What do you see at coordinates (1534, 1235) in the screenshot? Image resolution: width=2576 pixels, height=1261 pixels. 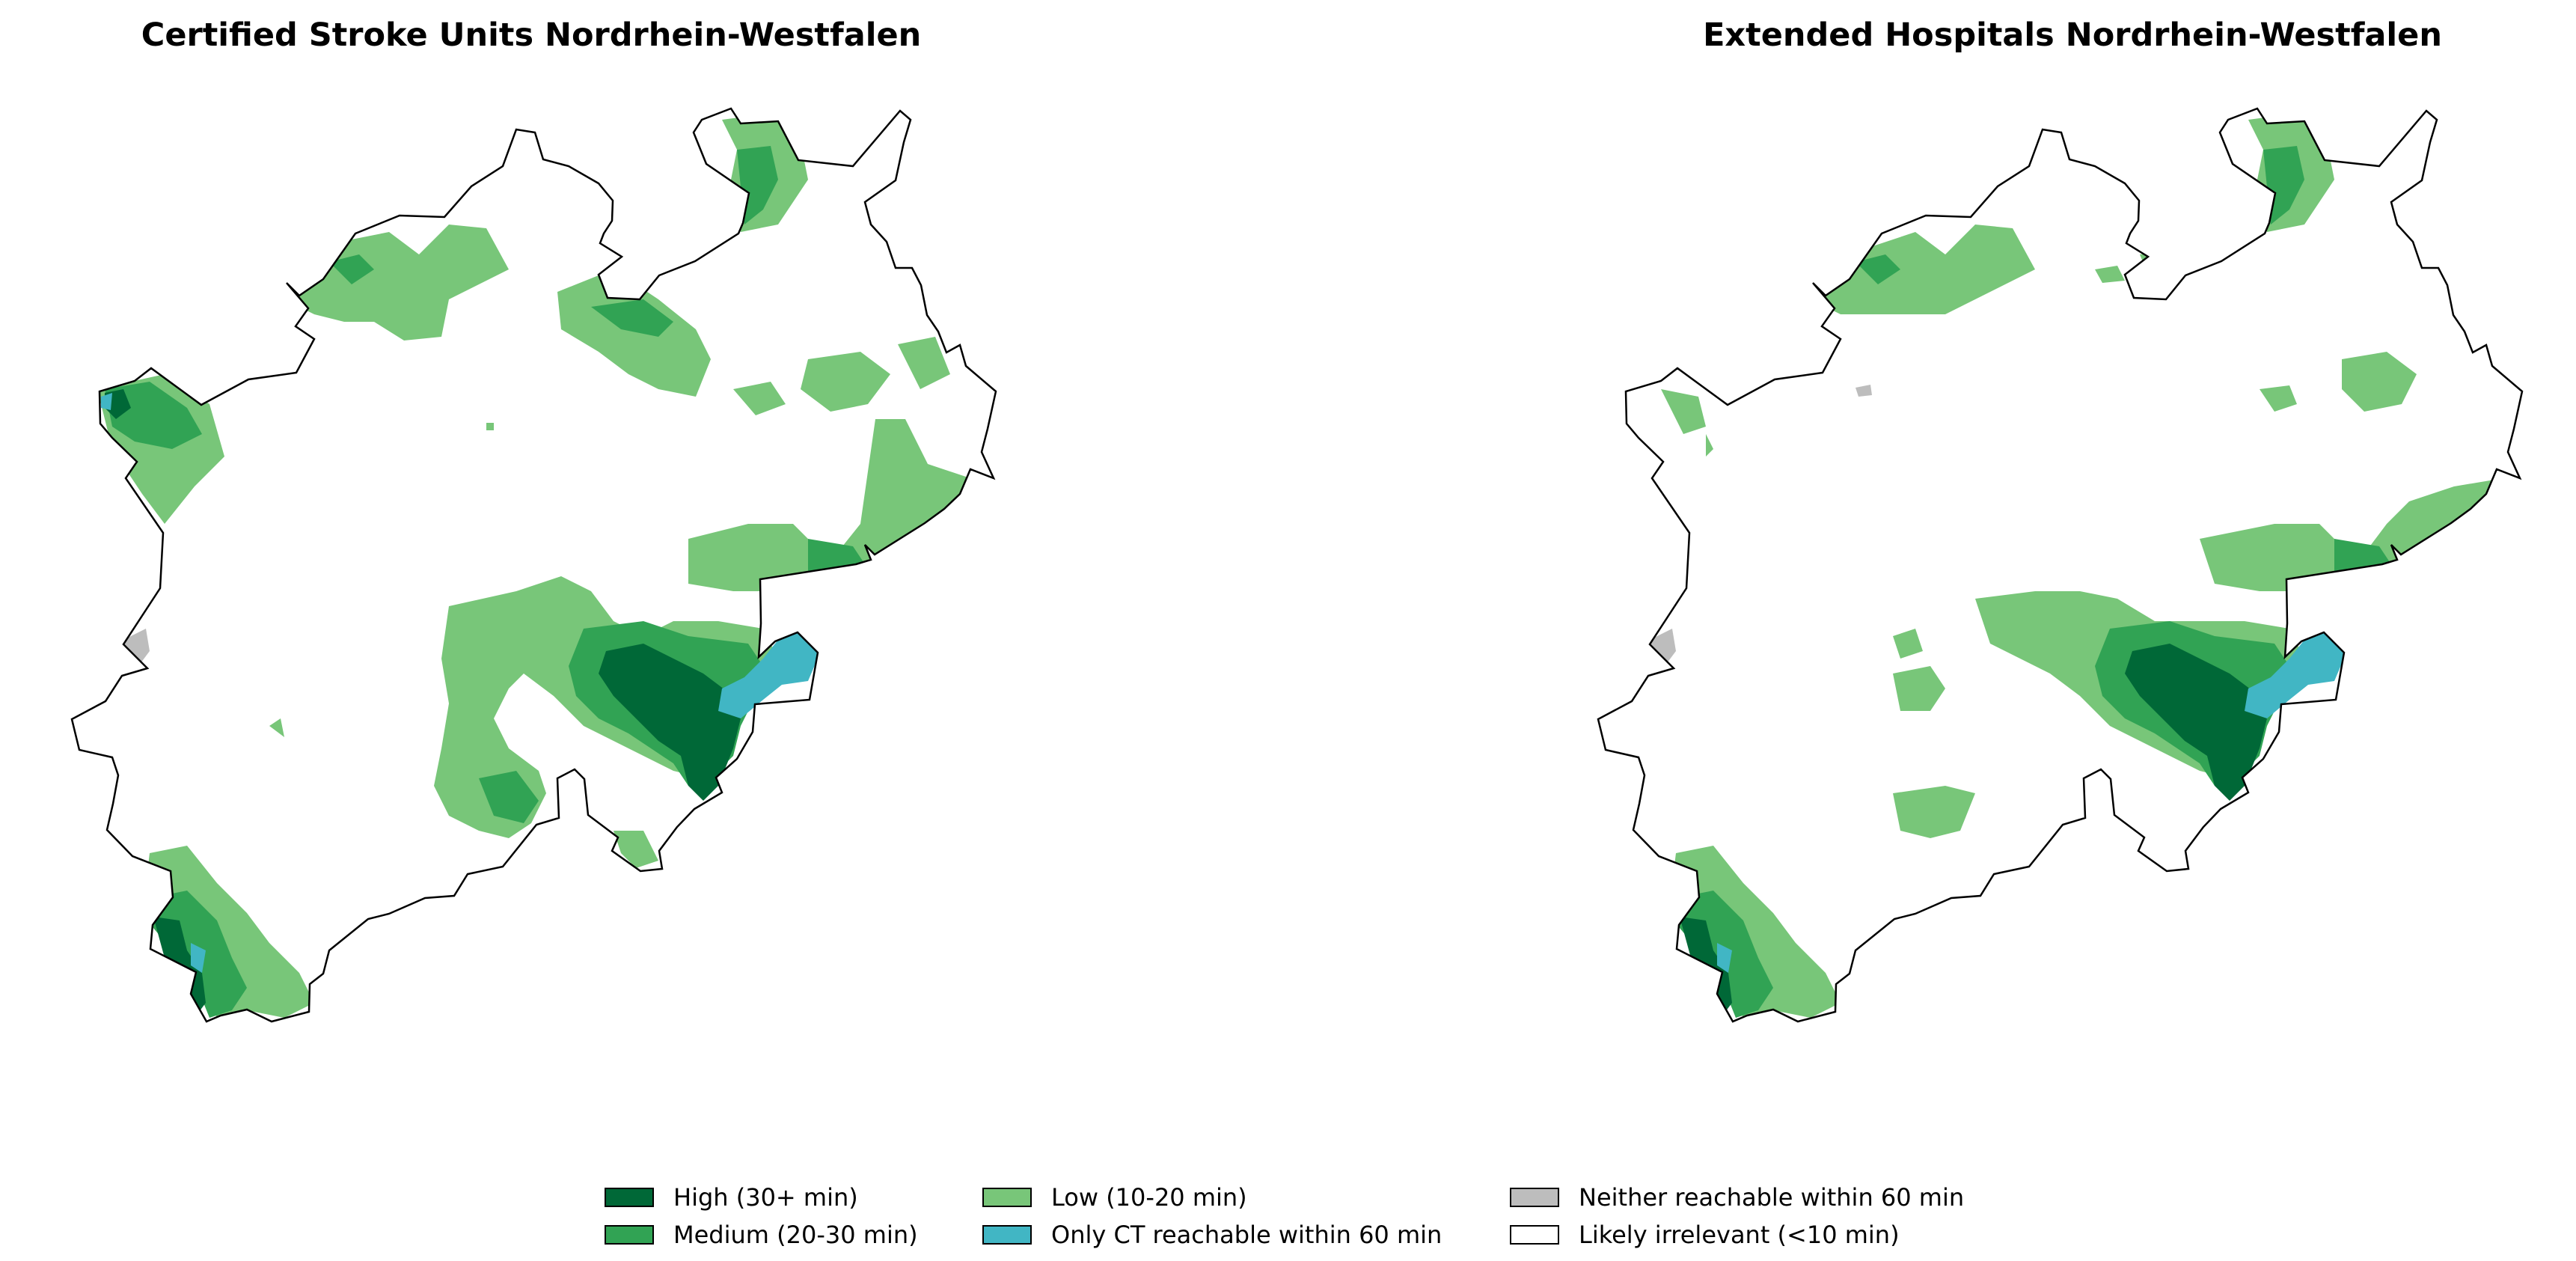 I see `legend-swatch-irrelevant` at bounding box center [1534, 1235].